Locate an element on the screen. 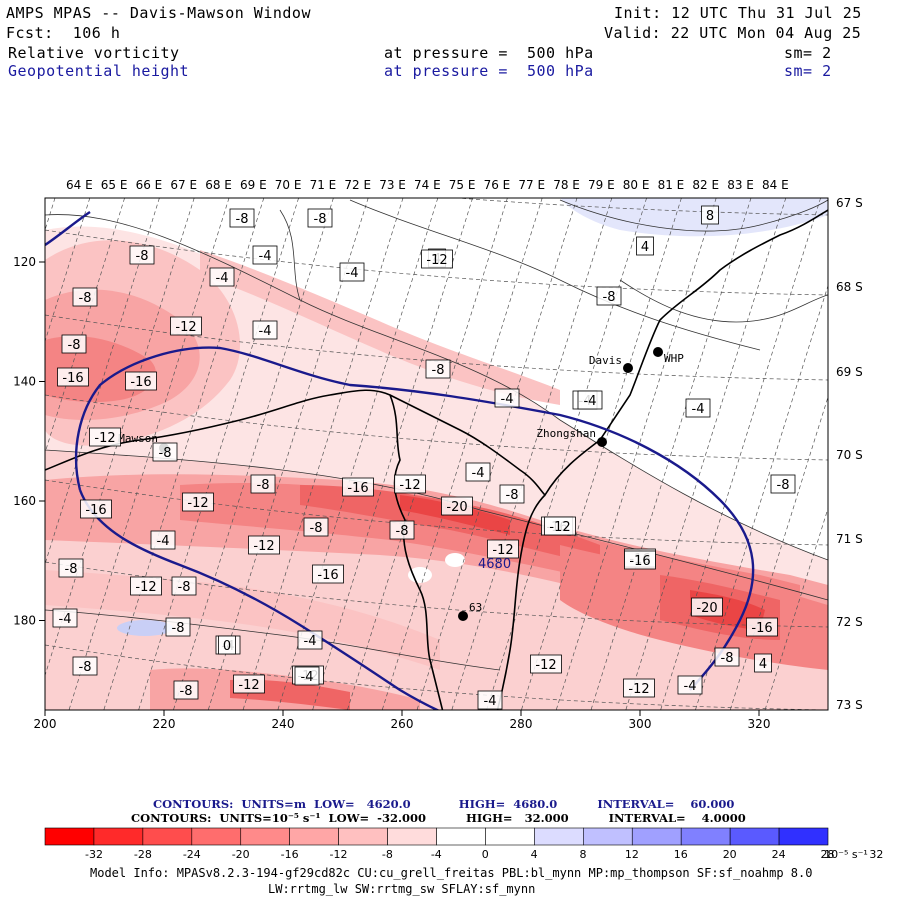 This screenshot has height=900, width=900. svg-text: -20 is located at coordinates (706, 608).